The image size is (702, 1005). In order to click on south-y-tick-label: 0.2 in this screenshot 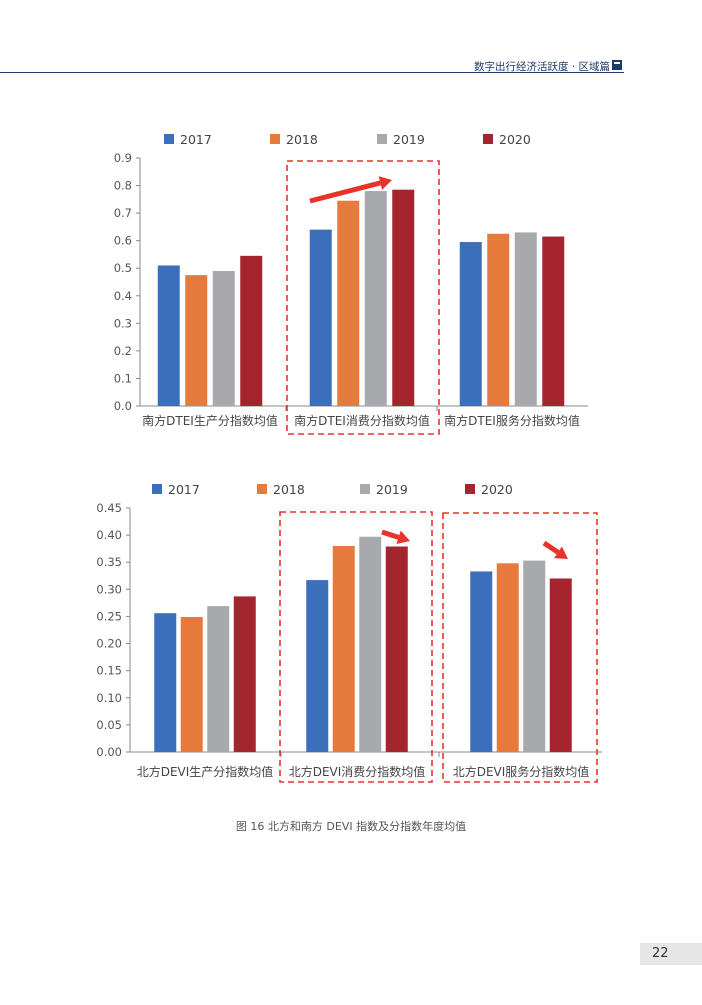, I will do `click(123, 351)`.